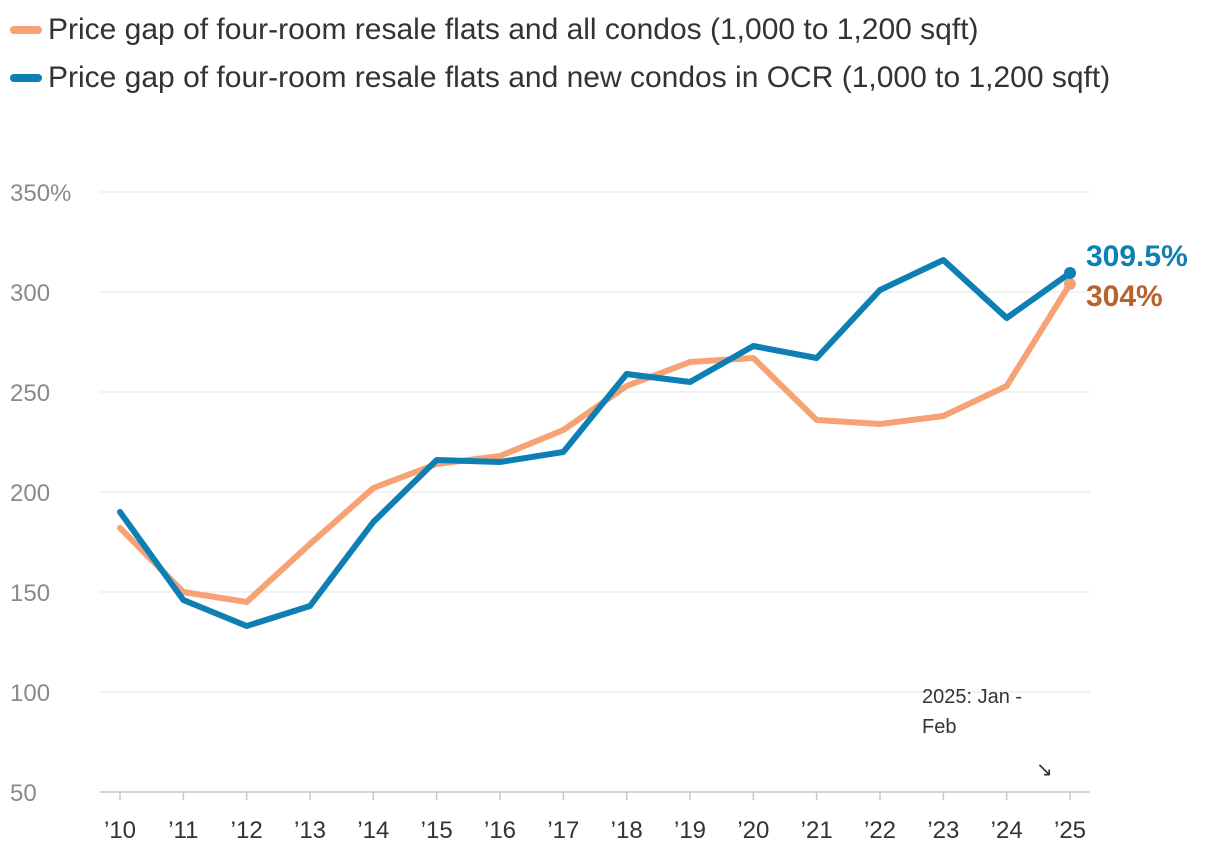  I want to click on x-tick-label: ’17, so click(563, 830).